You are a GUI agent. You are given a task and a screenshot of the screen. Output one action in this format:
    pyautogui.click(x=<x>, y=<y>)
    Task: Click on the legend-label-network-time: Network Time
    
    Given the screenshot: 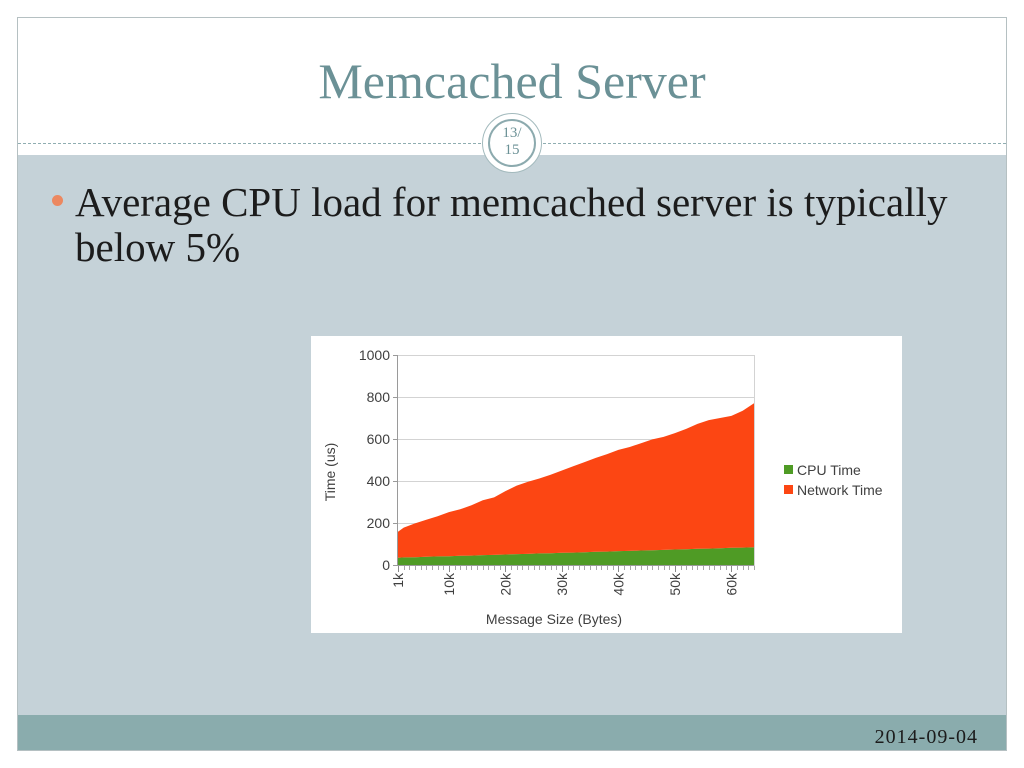 What is the action you would take?
    pyautogui.click(x=840, y=490)
    